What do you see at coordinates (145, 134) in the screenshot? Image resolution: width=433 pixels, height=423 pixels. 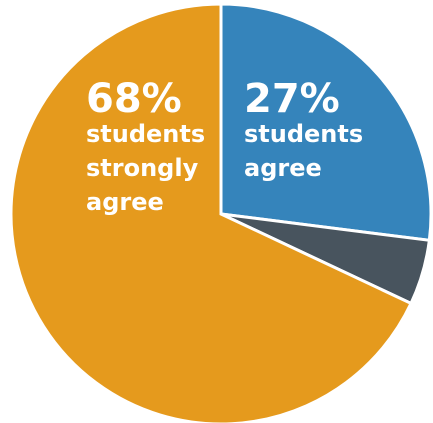 I see `slice-2-description-line-0: students` at bounding box center [145, 134].